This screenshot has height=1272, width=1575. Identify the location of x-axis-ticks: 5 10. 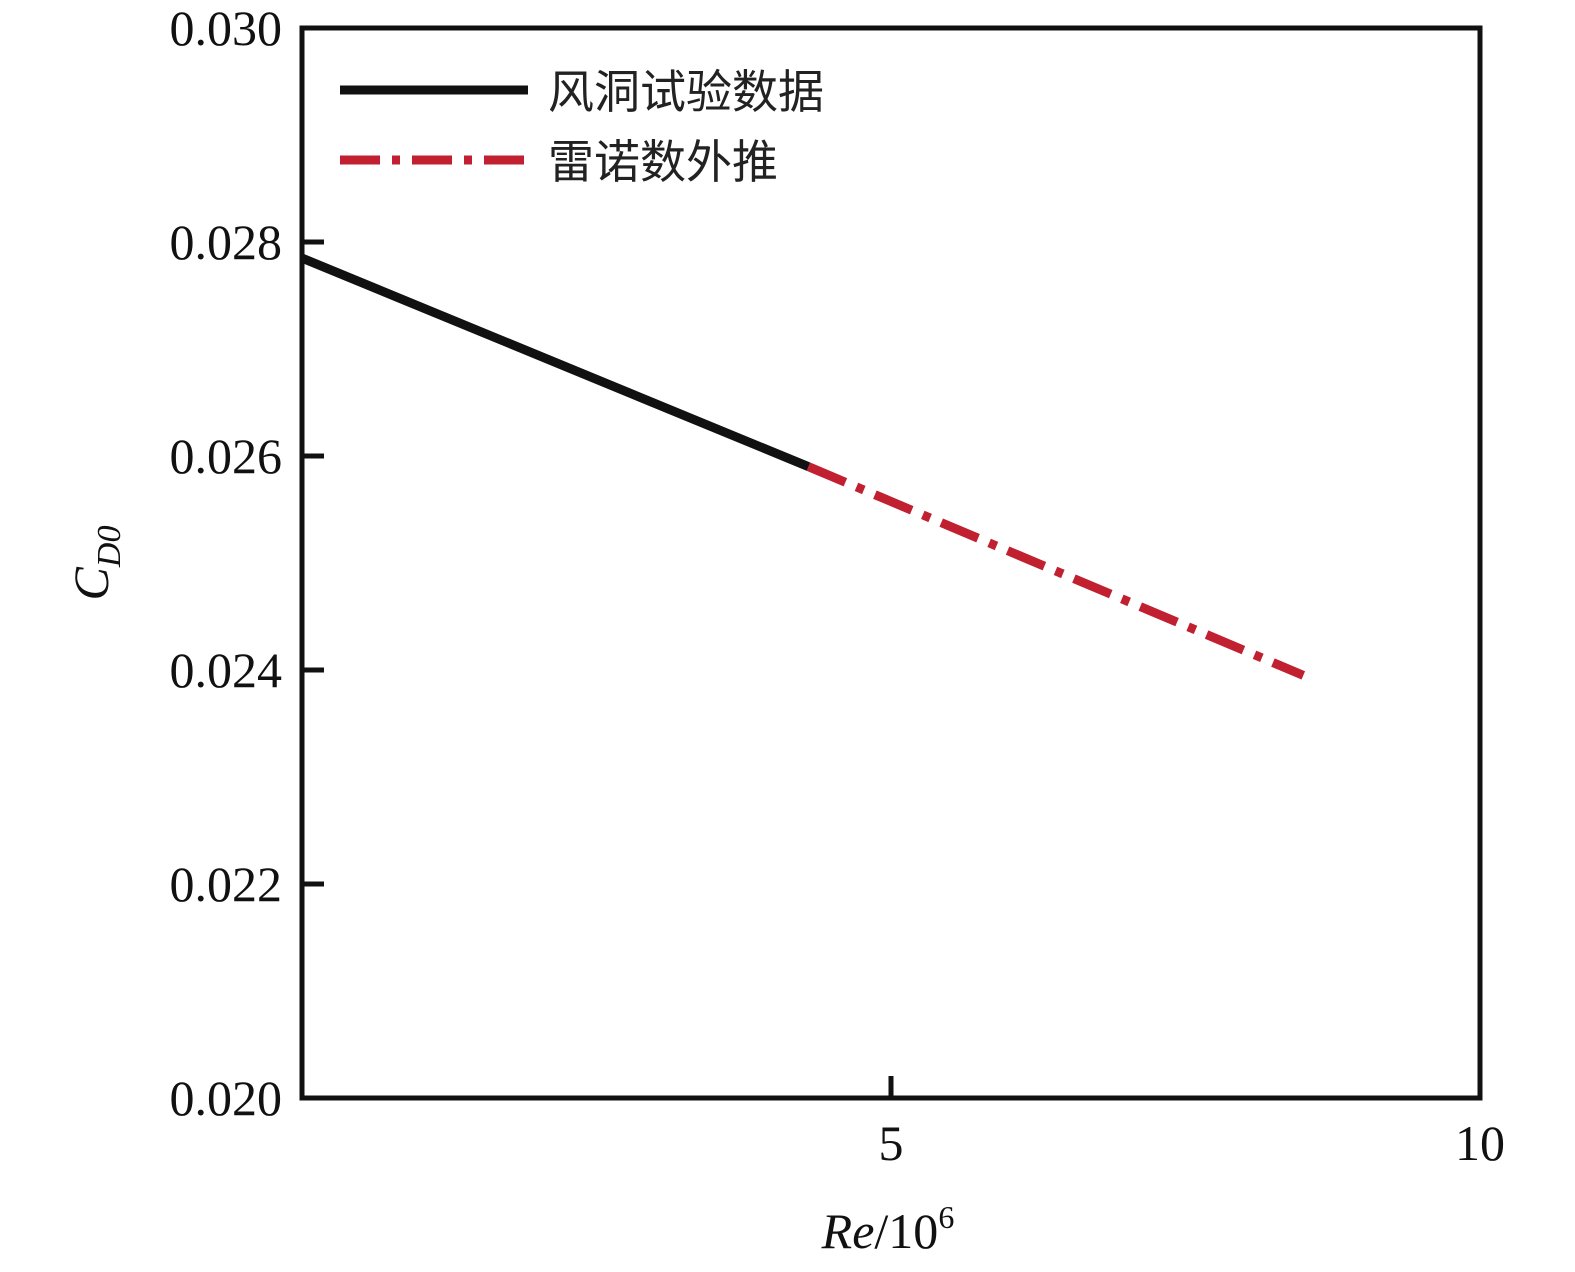
(1192, 1123).